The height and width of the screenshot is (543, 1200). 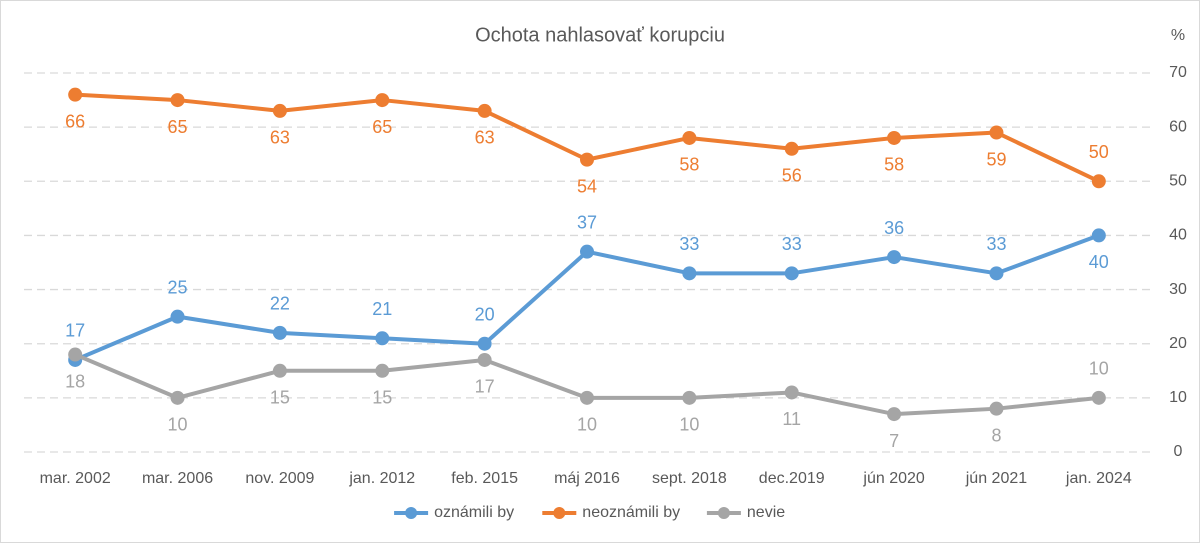 What do you see at coordinates (1099, 262) in the screenshot?
I see `data-label: 40` at bounding box center [1099, 262].